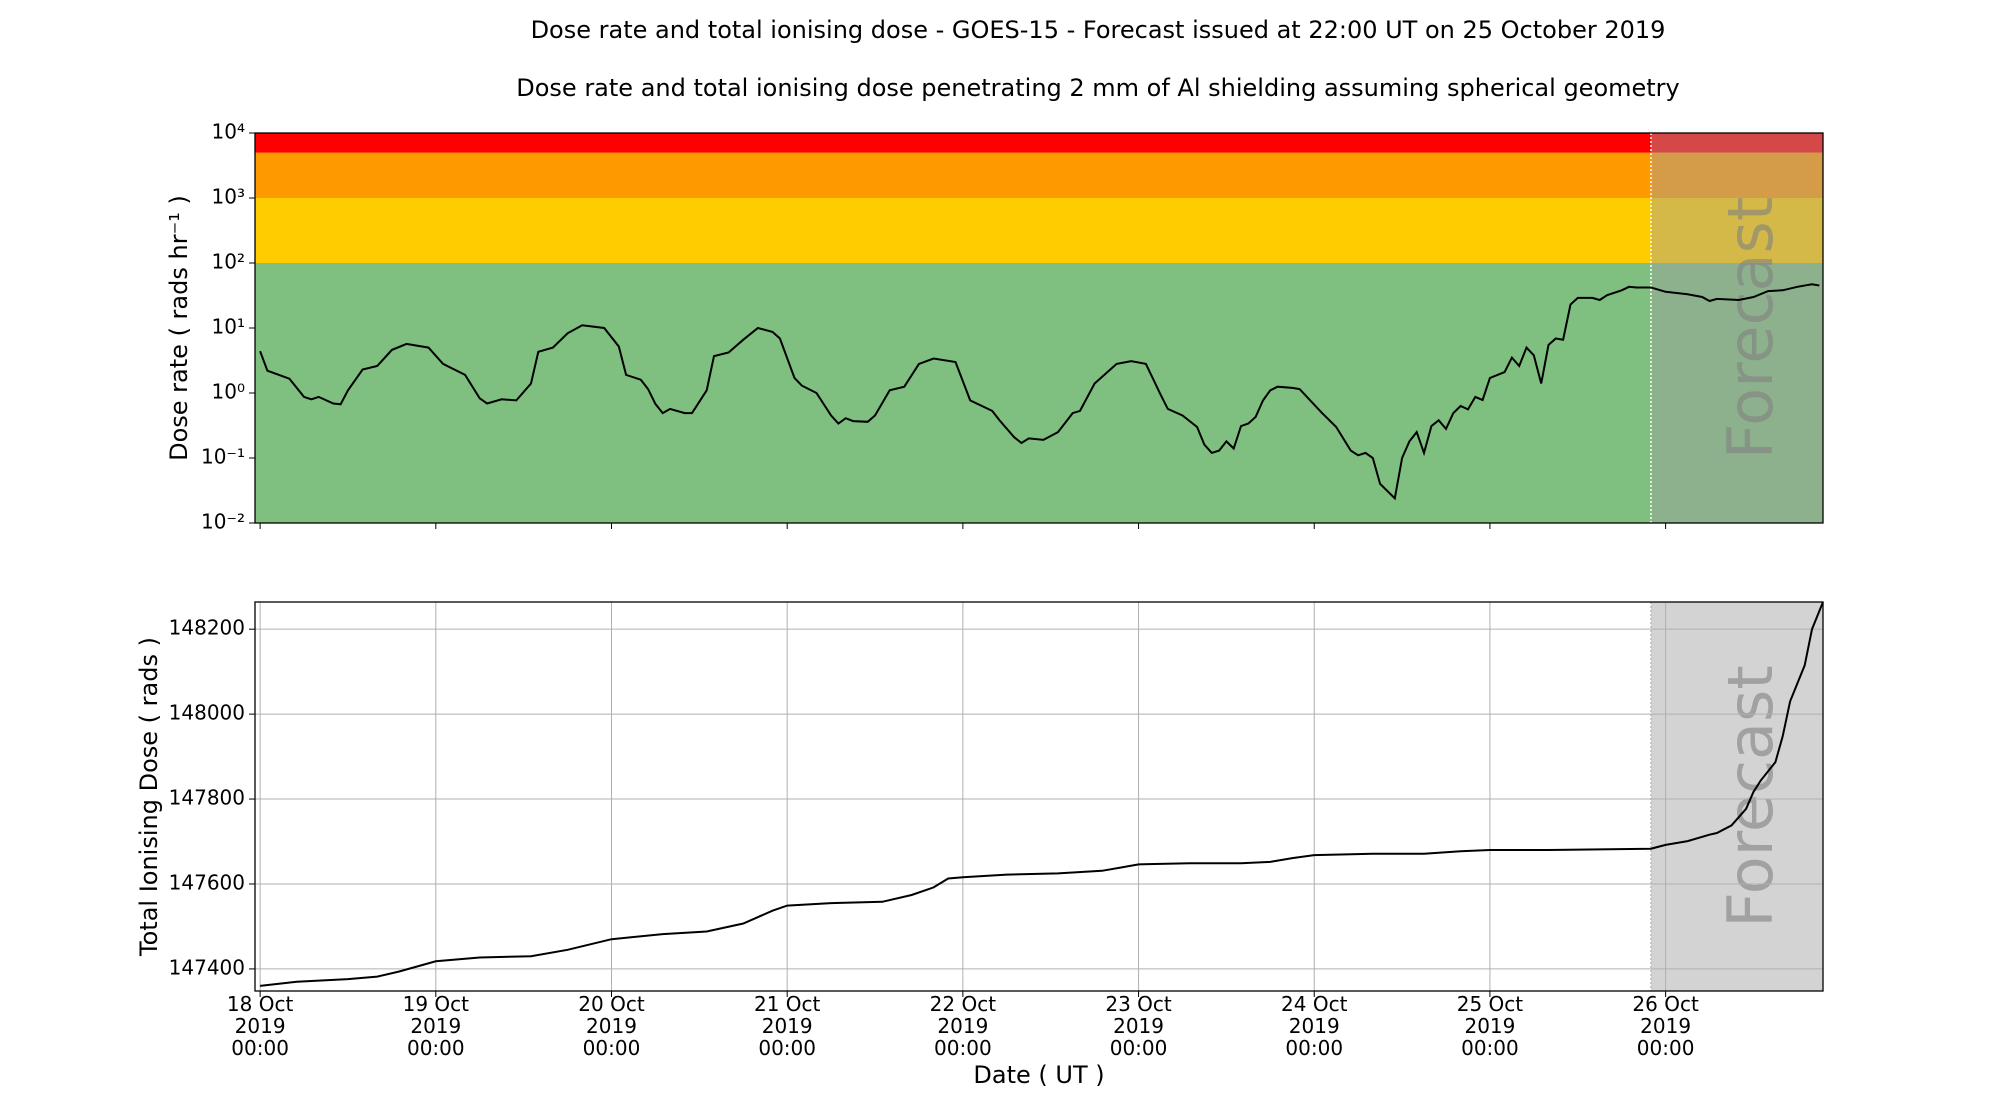  What do you see at coordinates (228, 392) in the screenshot?
I see `y-tick-label: 10⁰` at bounding box center [228, 392].